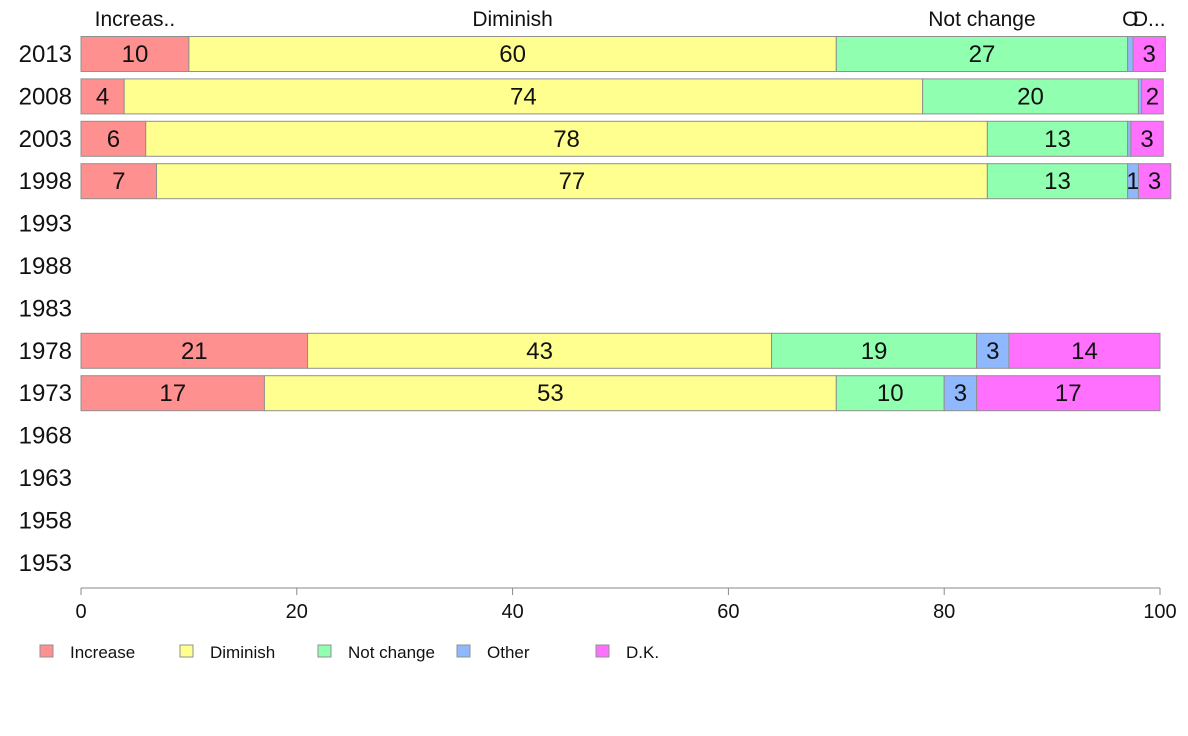 The image size is (1188, 736). What do you see at coordinates (45, 54) in the screenshot?
I see `year-label-2013: 2013` at bounding box center [45, 54].